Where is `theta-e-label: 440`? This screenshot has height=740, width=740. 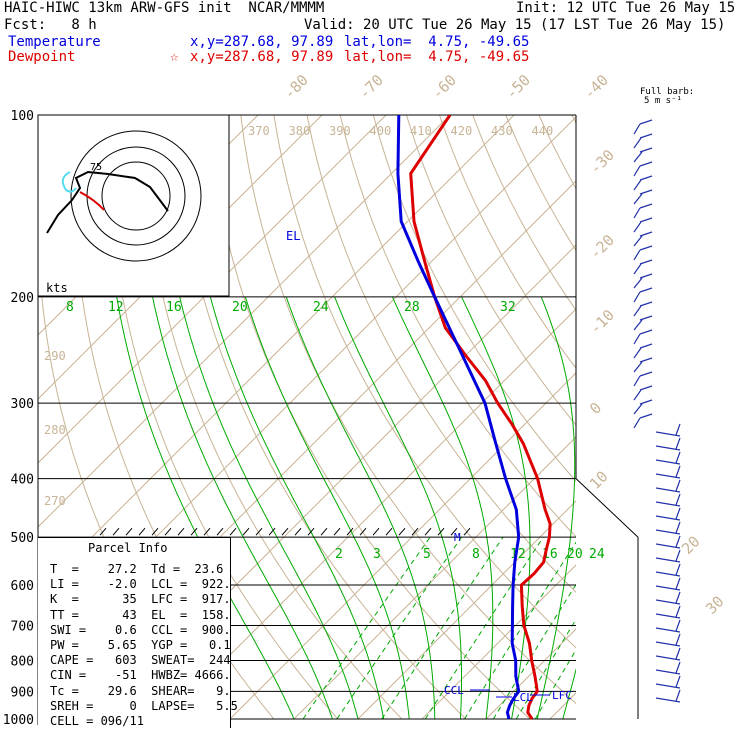 theta-e-label: 440 is located at coordinates (543, 131).